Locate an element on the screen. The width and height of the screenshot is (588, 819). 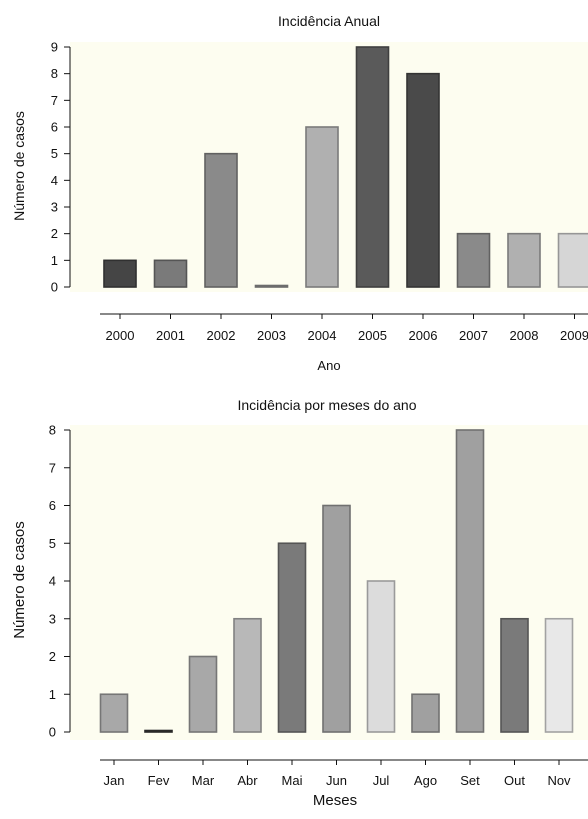
x-tick-label: Abr is located at coordinates (247, 780).